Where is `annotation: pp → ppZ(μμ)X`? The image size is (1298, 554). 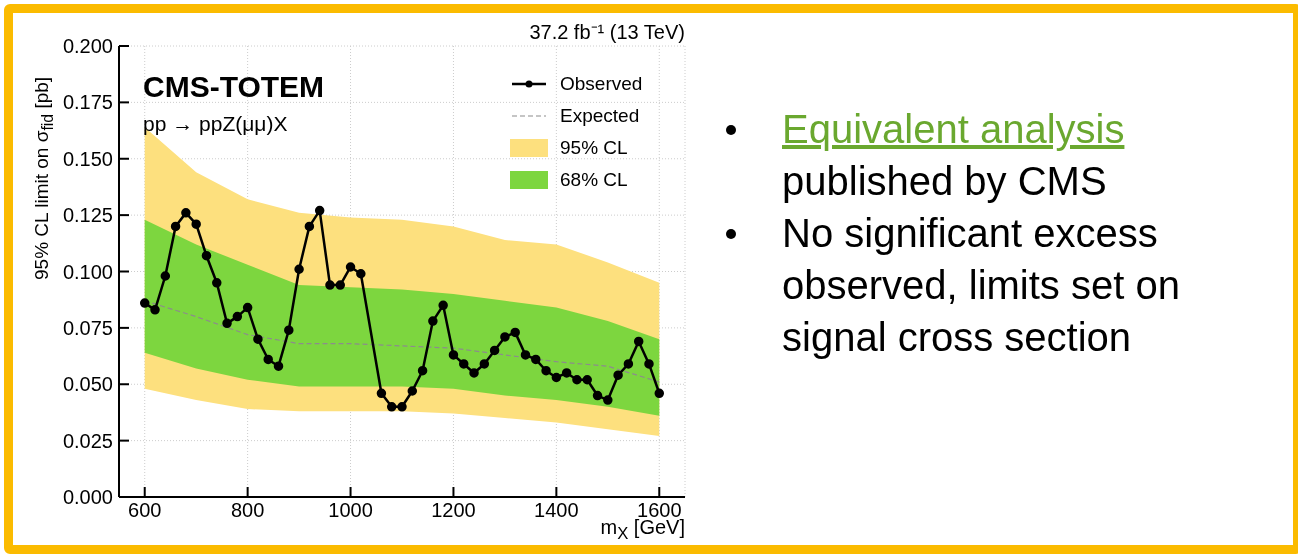 annotation: pp → ppZ(μμ)X is located at coordinates (215, 124).